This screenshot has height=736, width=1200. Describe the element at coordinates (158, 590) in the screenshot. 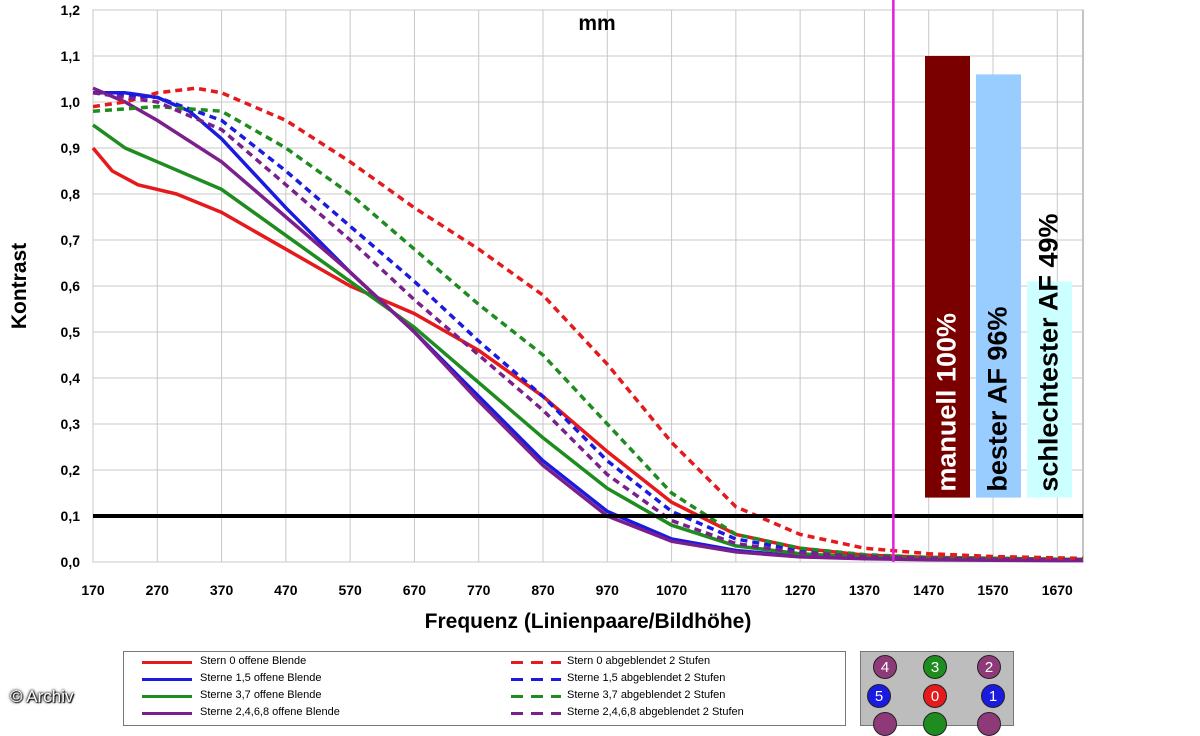

I see `x-tick-label: 270` at that location.